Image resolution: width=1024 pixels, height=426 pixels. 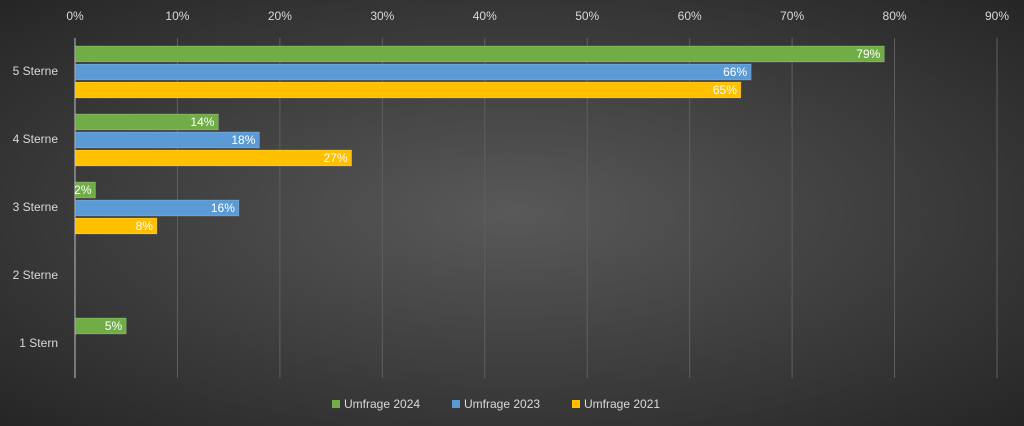 I want to click on x-tick-label: 70%, so click(x=792, y=16).